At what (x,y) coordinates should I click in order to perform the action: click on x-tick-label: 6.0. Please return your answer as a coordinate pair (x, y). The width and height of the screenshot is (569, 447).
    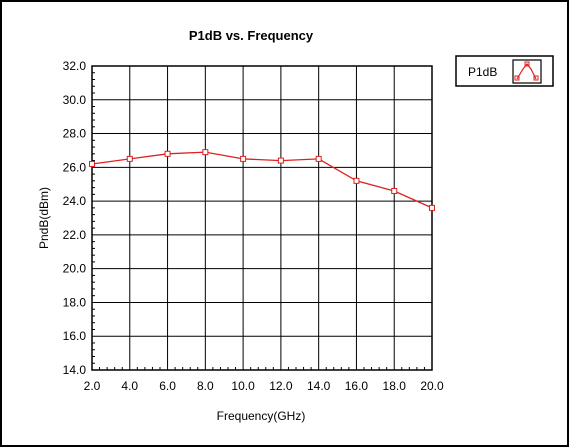
    Looking at the image, I should click on (167, 386).